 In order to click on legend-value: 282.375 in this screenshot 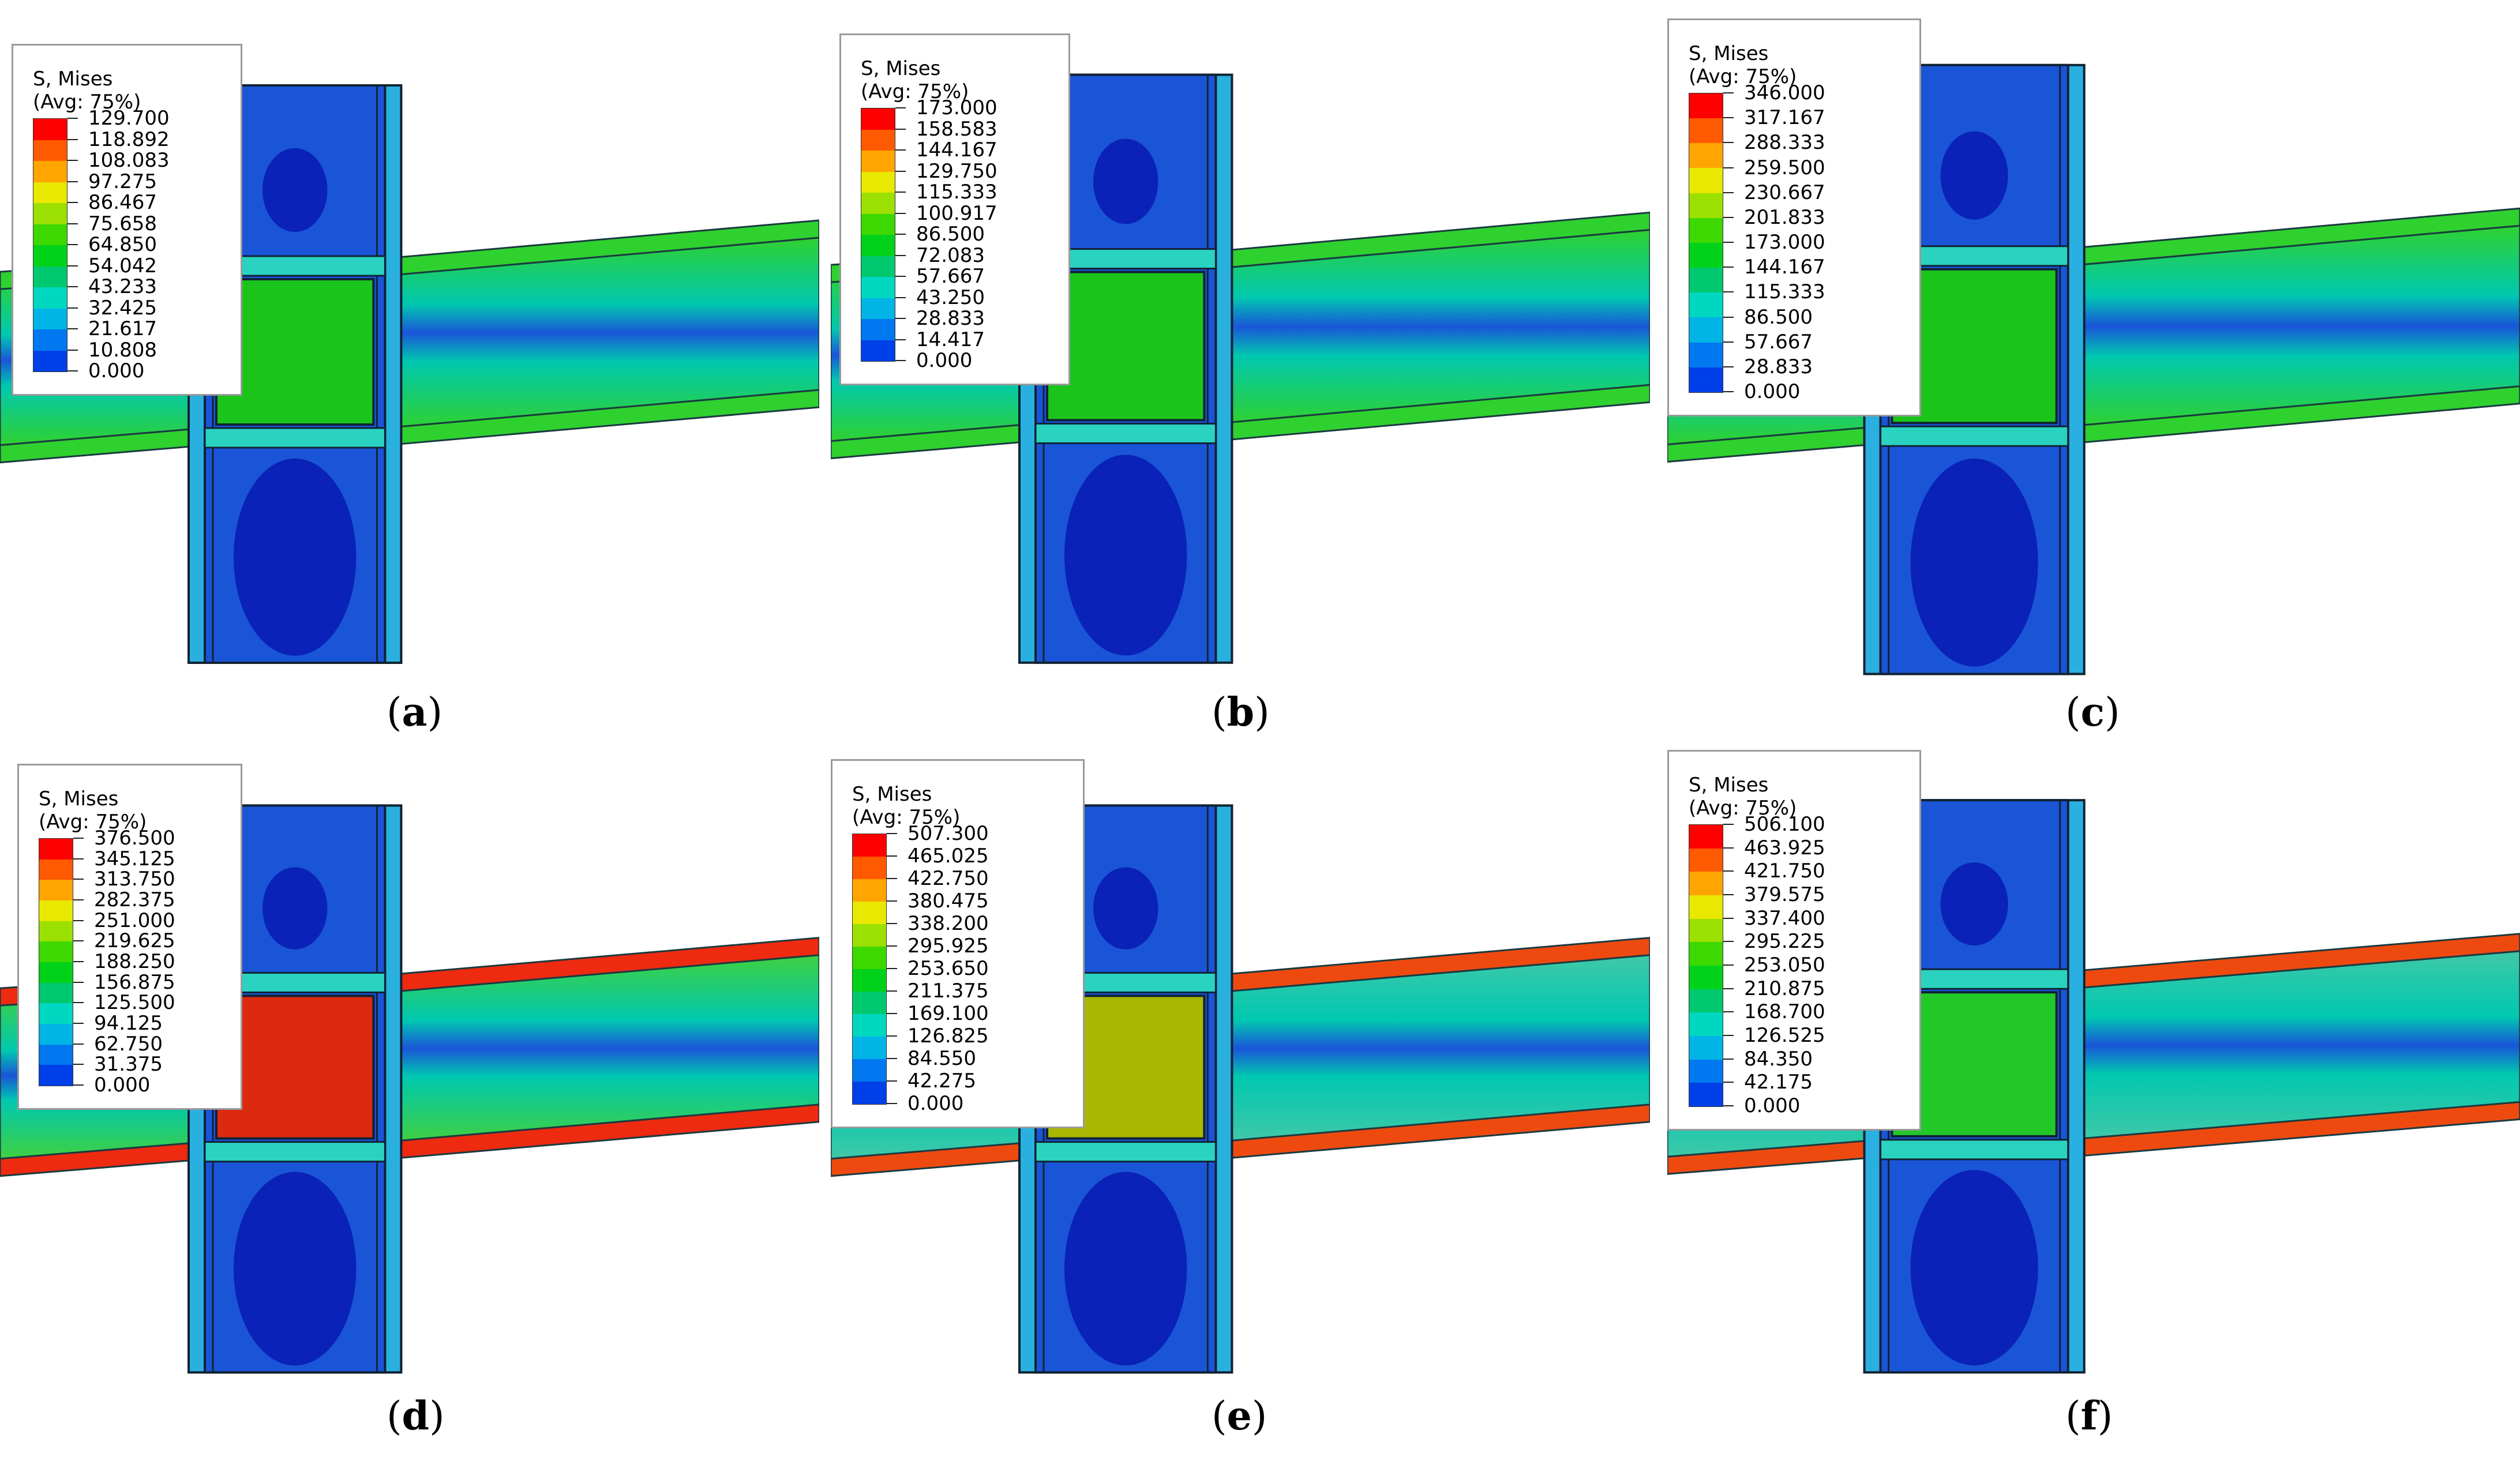, I will do `click(134, 899)`.